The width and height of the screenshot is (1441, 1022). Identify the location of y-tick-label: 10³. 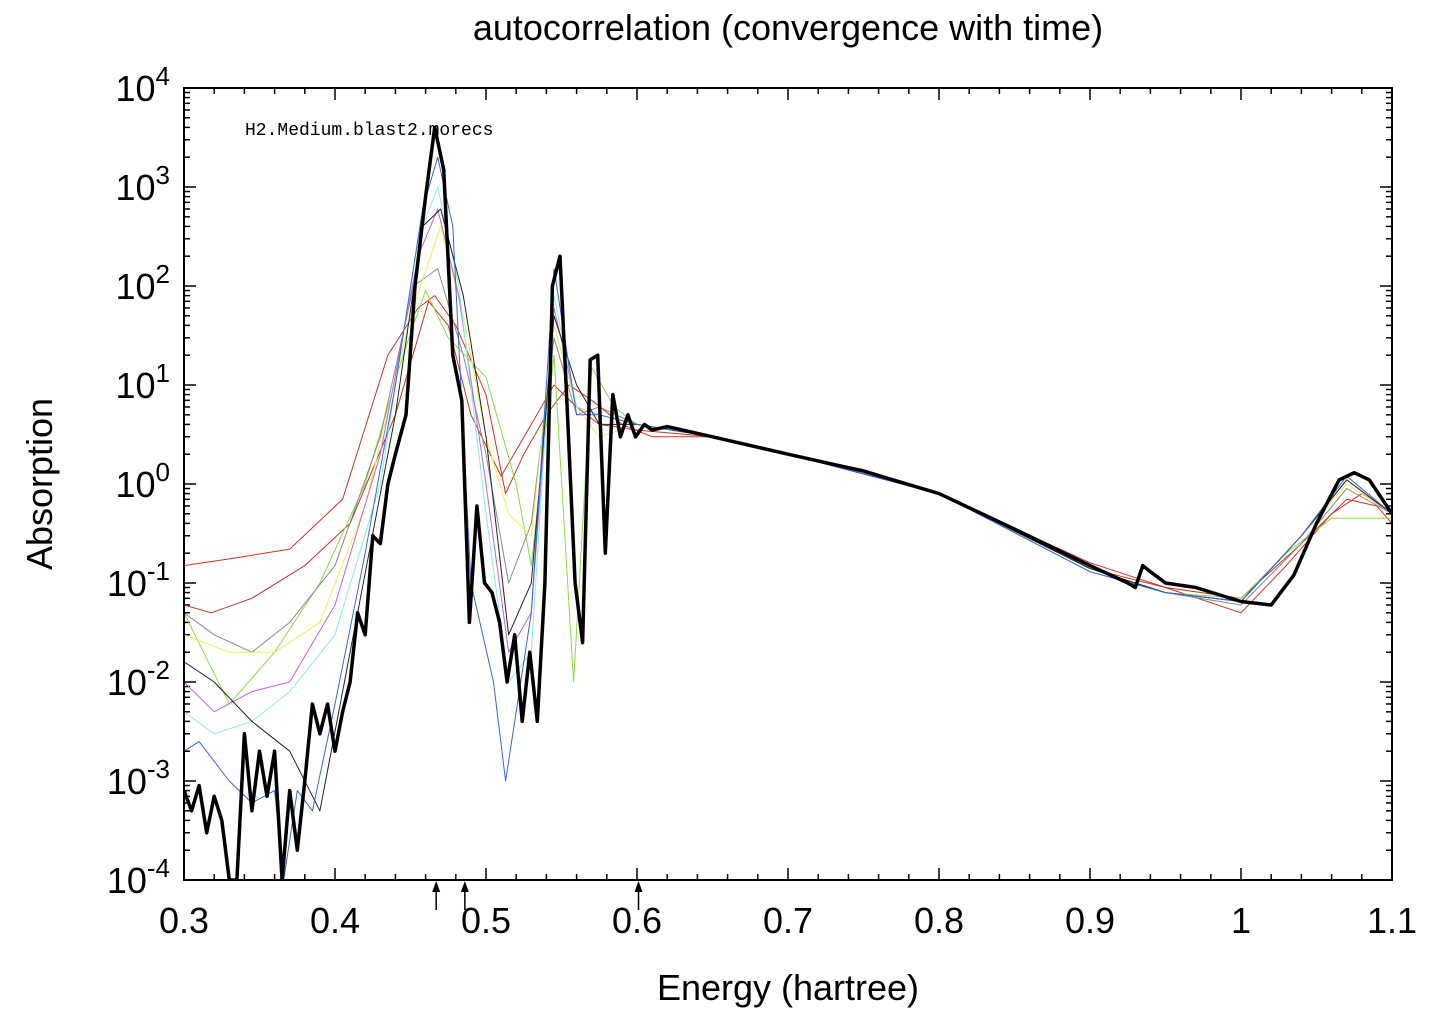
(142, 184).